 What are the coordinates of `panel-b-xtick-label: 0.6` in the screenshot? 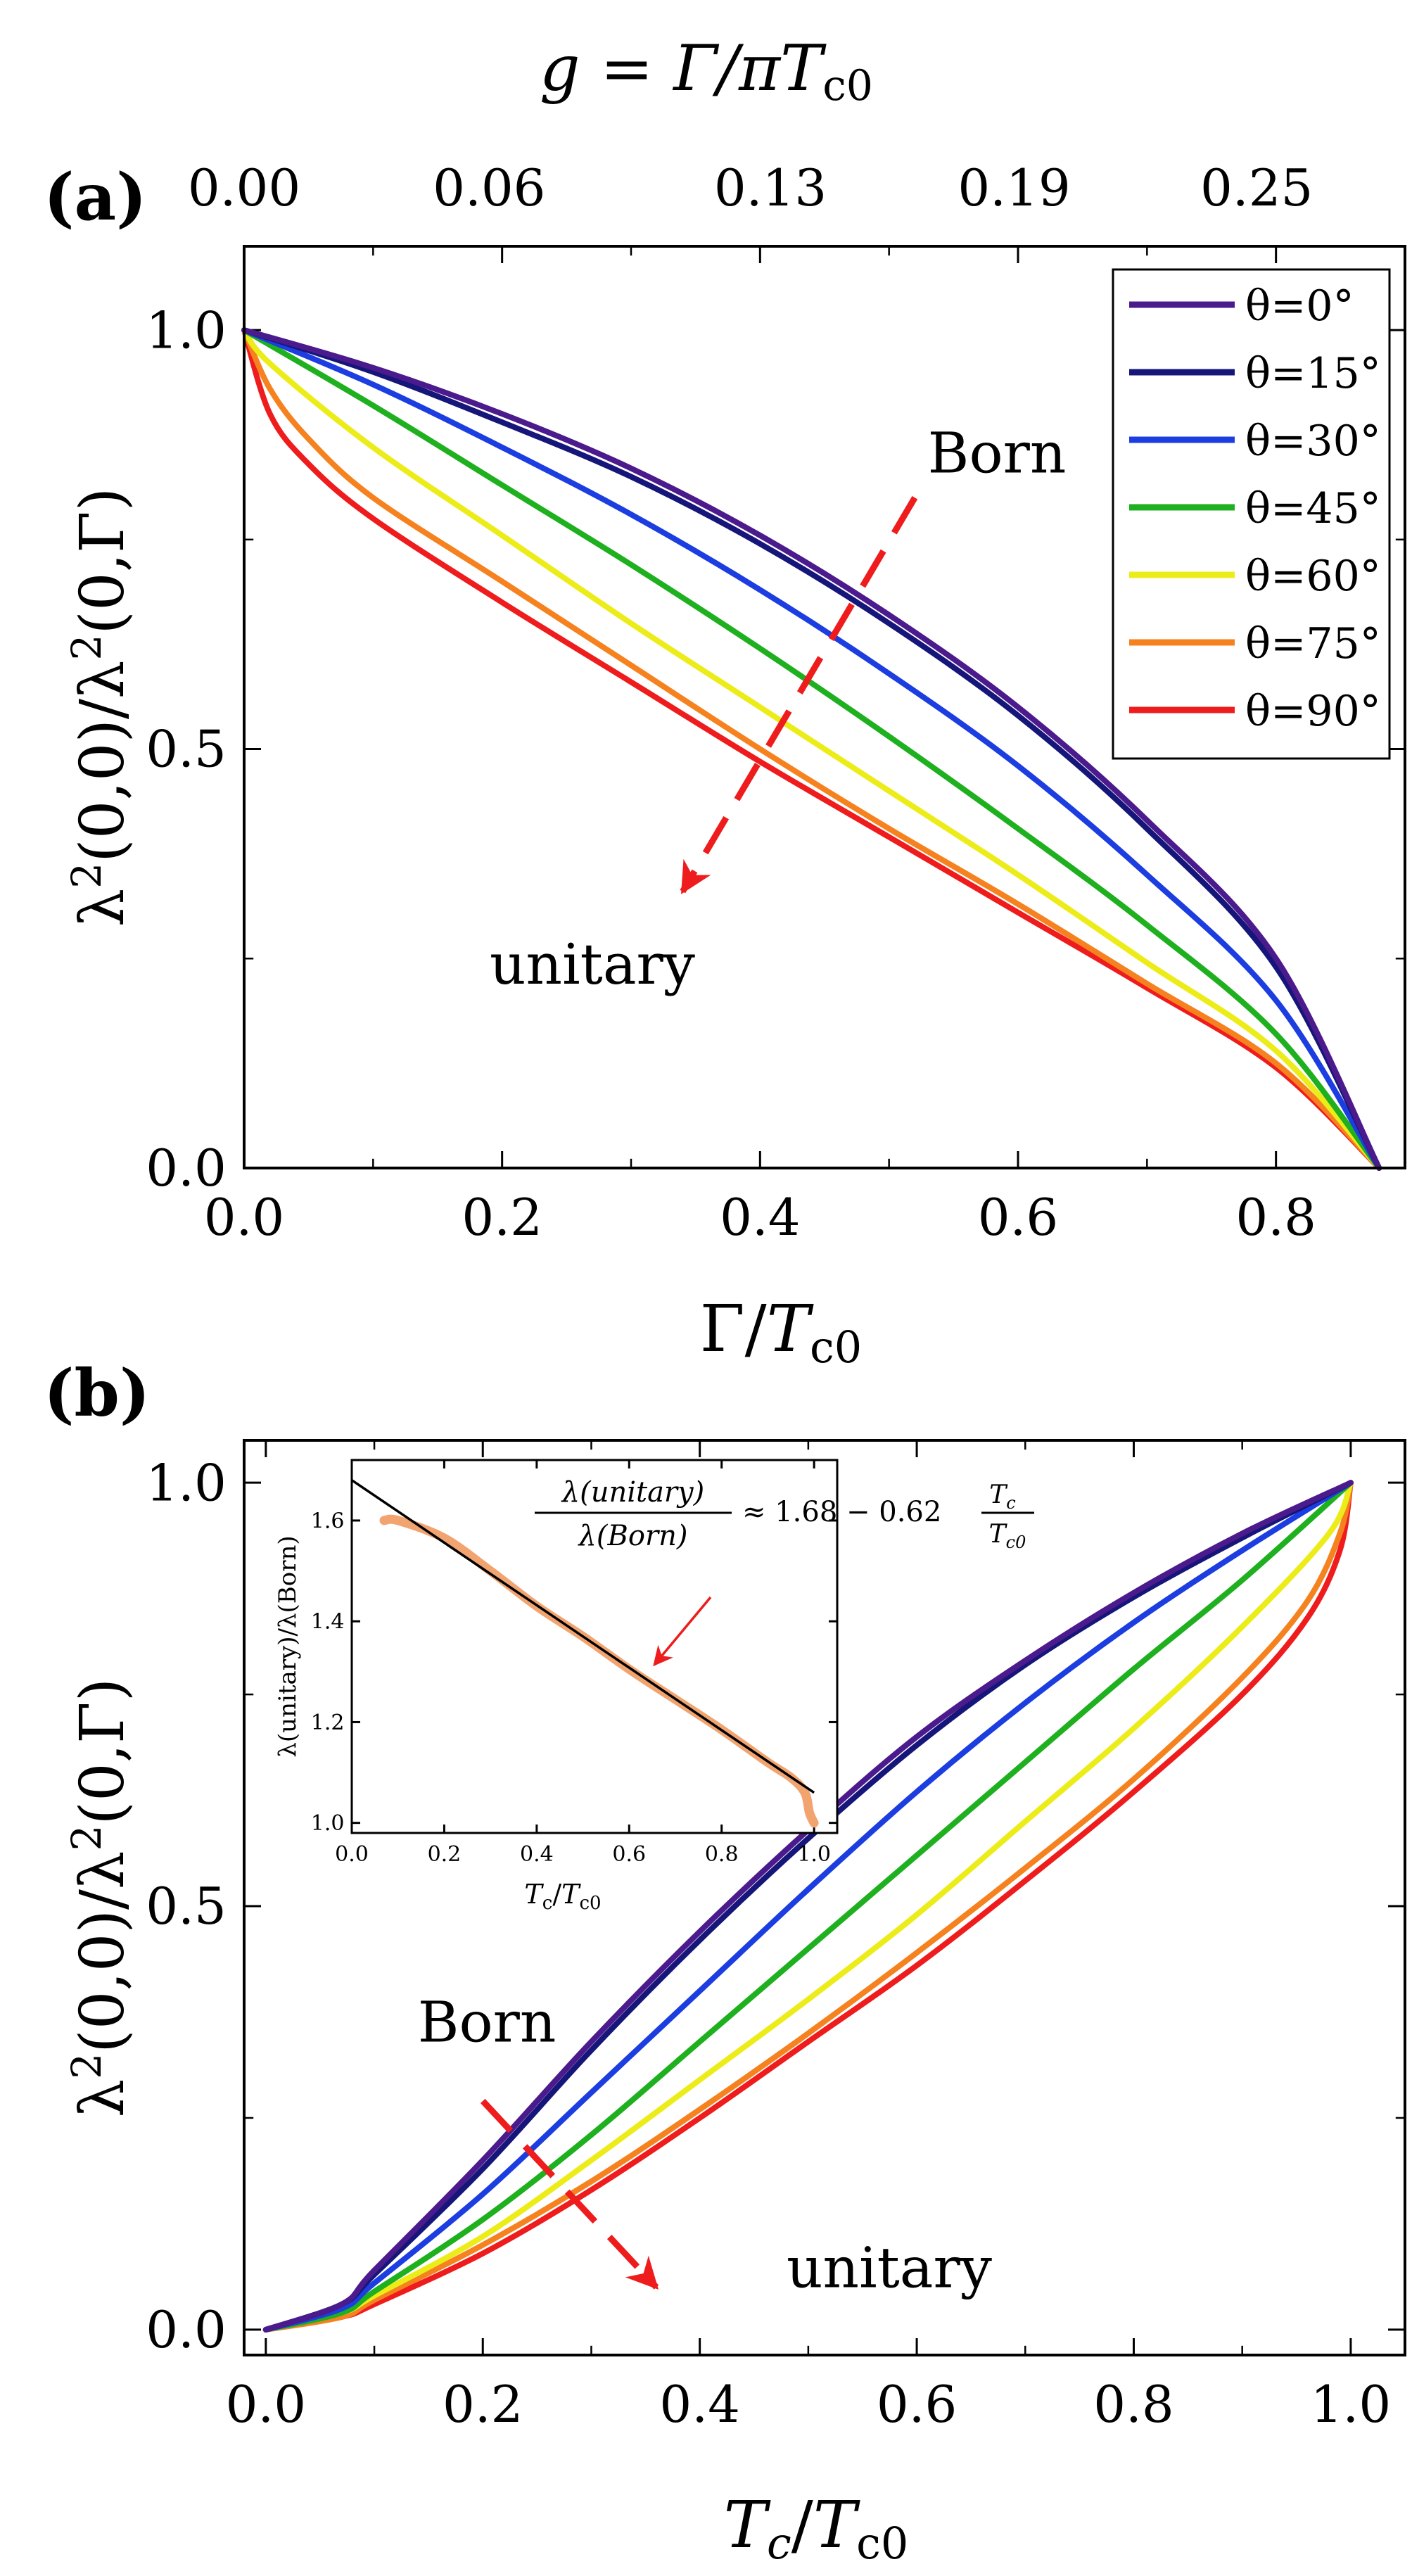 It's located at (917, 2404).